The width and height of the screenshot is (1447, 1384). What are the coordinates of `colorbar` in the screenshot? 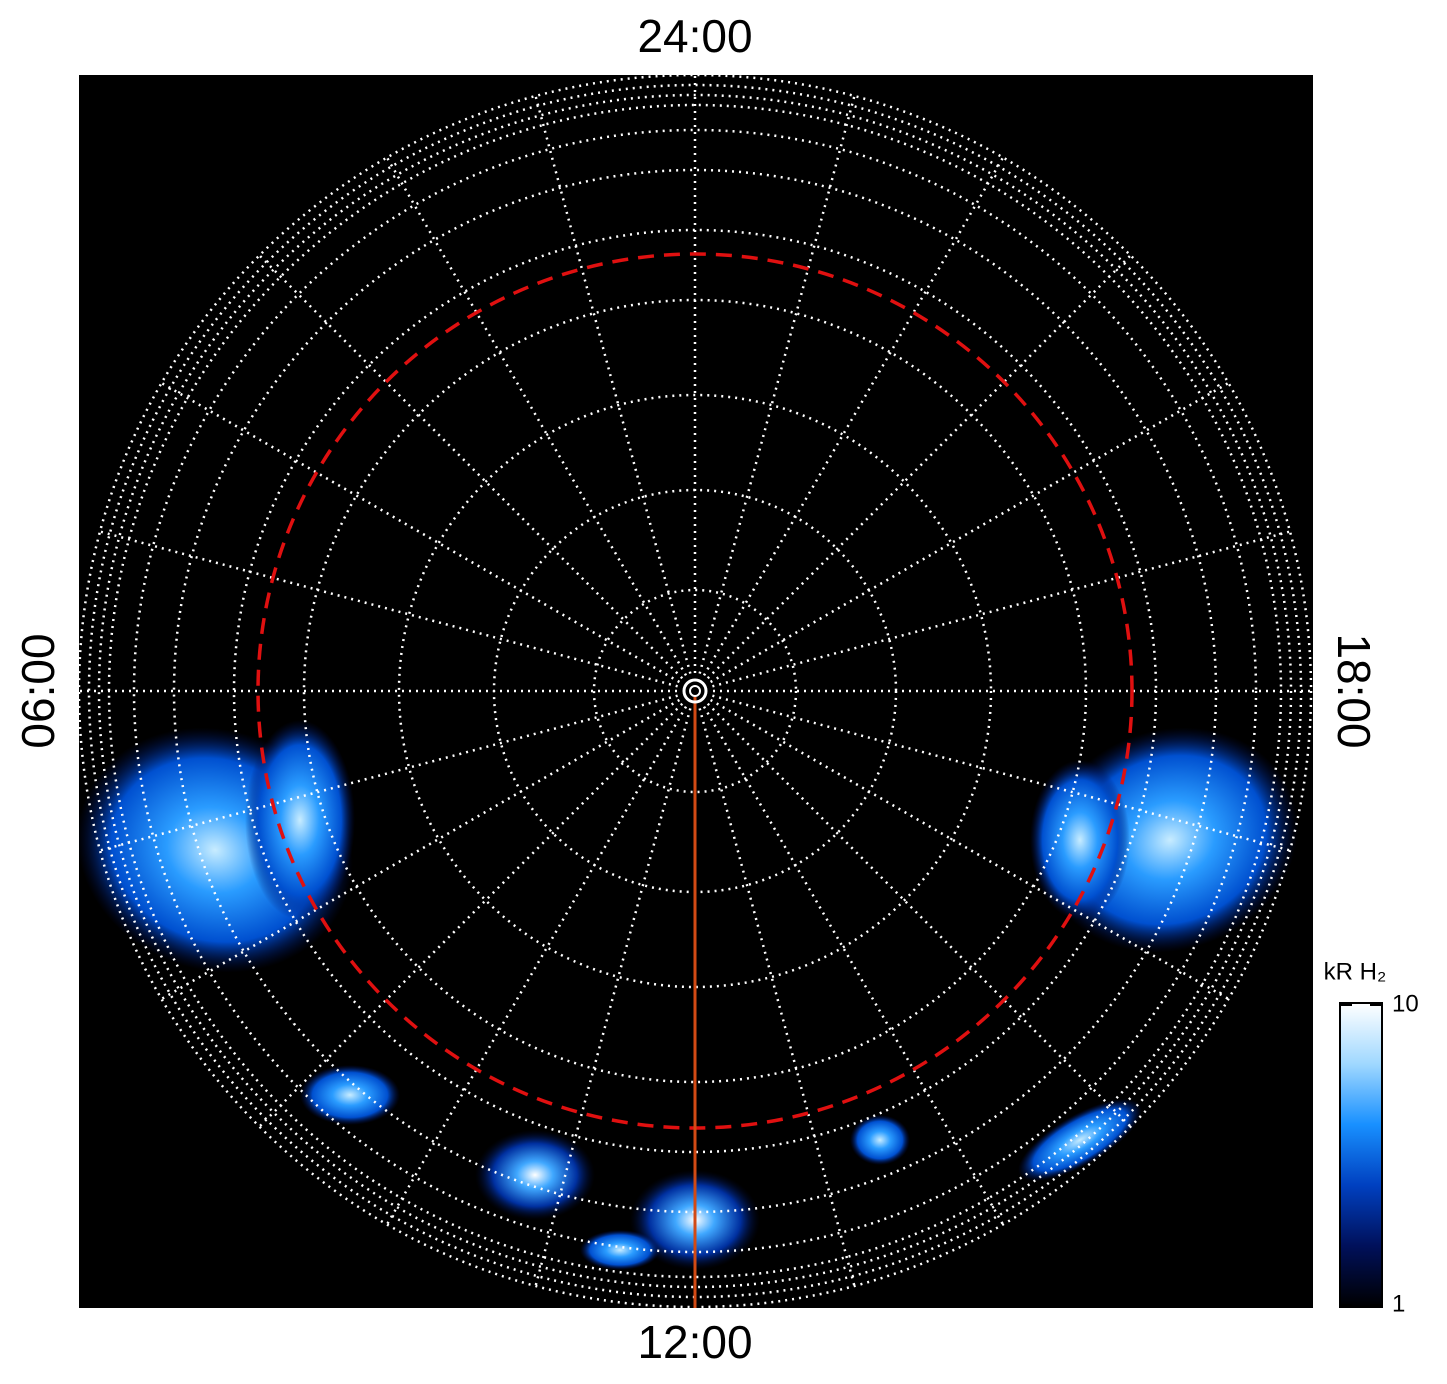 It's located at (1361, 1155).